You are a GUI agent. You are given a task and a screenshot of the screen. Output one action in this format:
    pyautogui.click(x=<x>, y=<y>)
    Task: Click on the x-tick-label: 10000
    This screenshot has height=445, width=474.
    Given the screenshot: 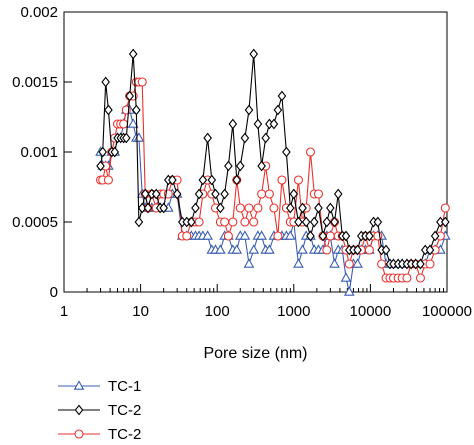 What is the action you would take?
    pyautogui.click(x=371, y=311)
    